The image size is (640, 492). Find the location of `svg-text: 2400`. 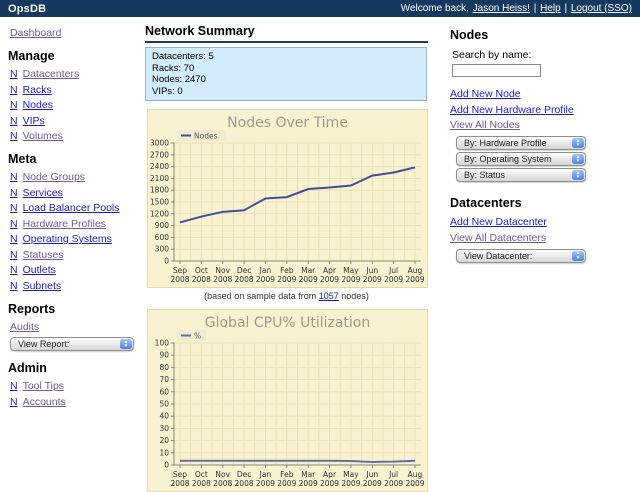

svg-text: 2400 is located at coordinates (159, 166).